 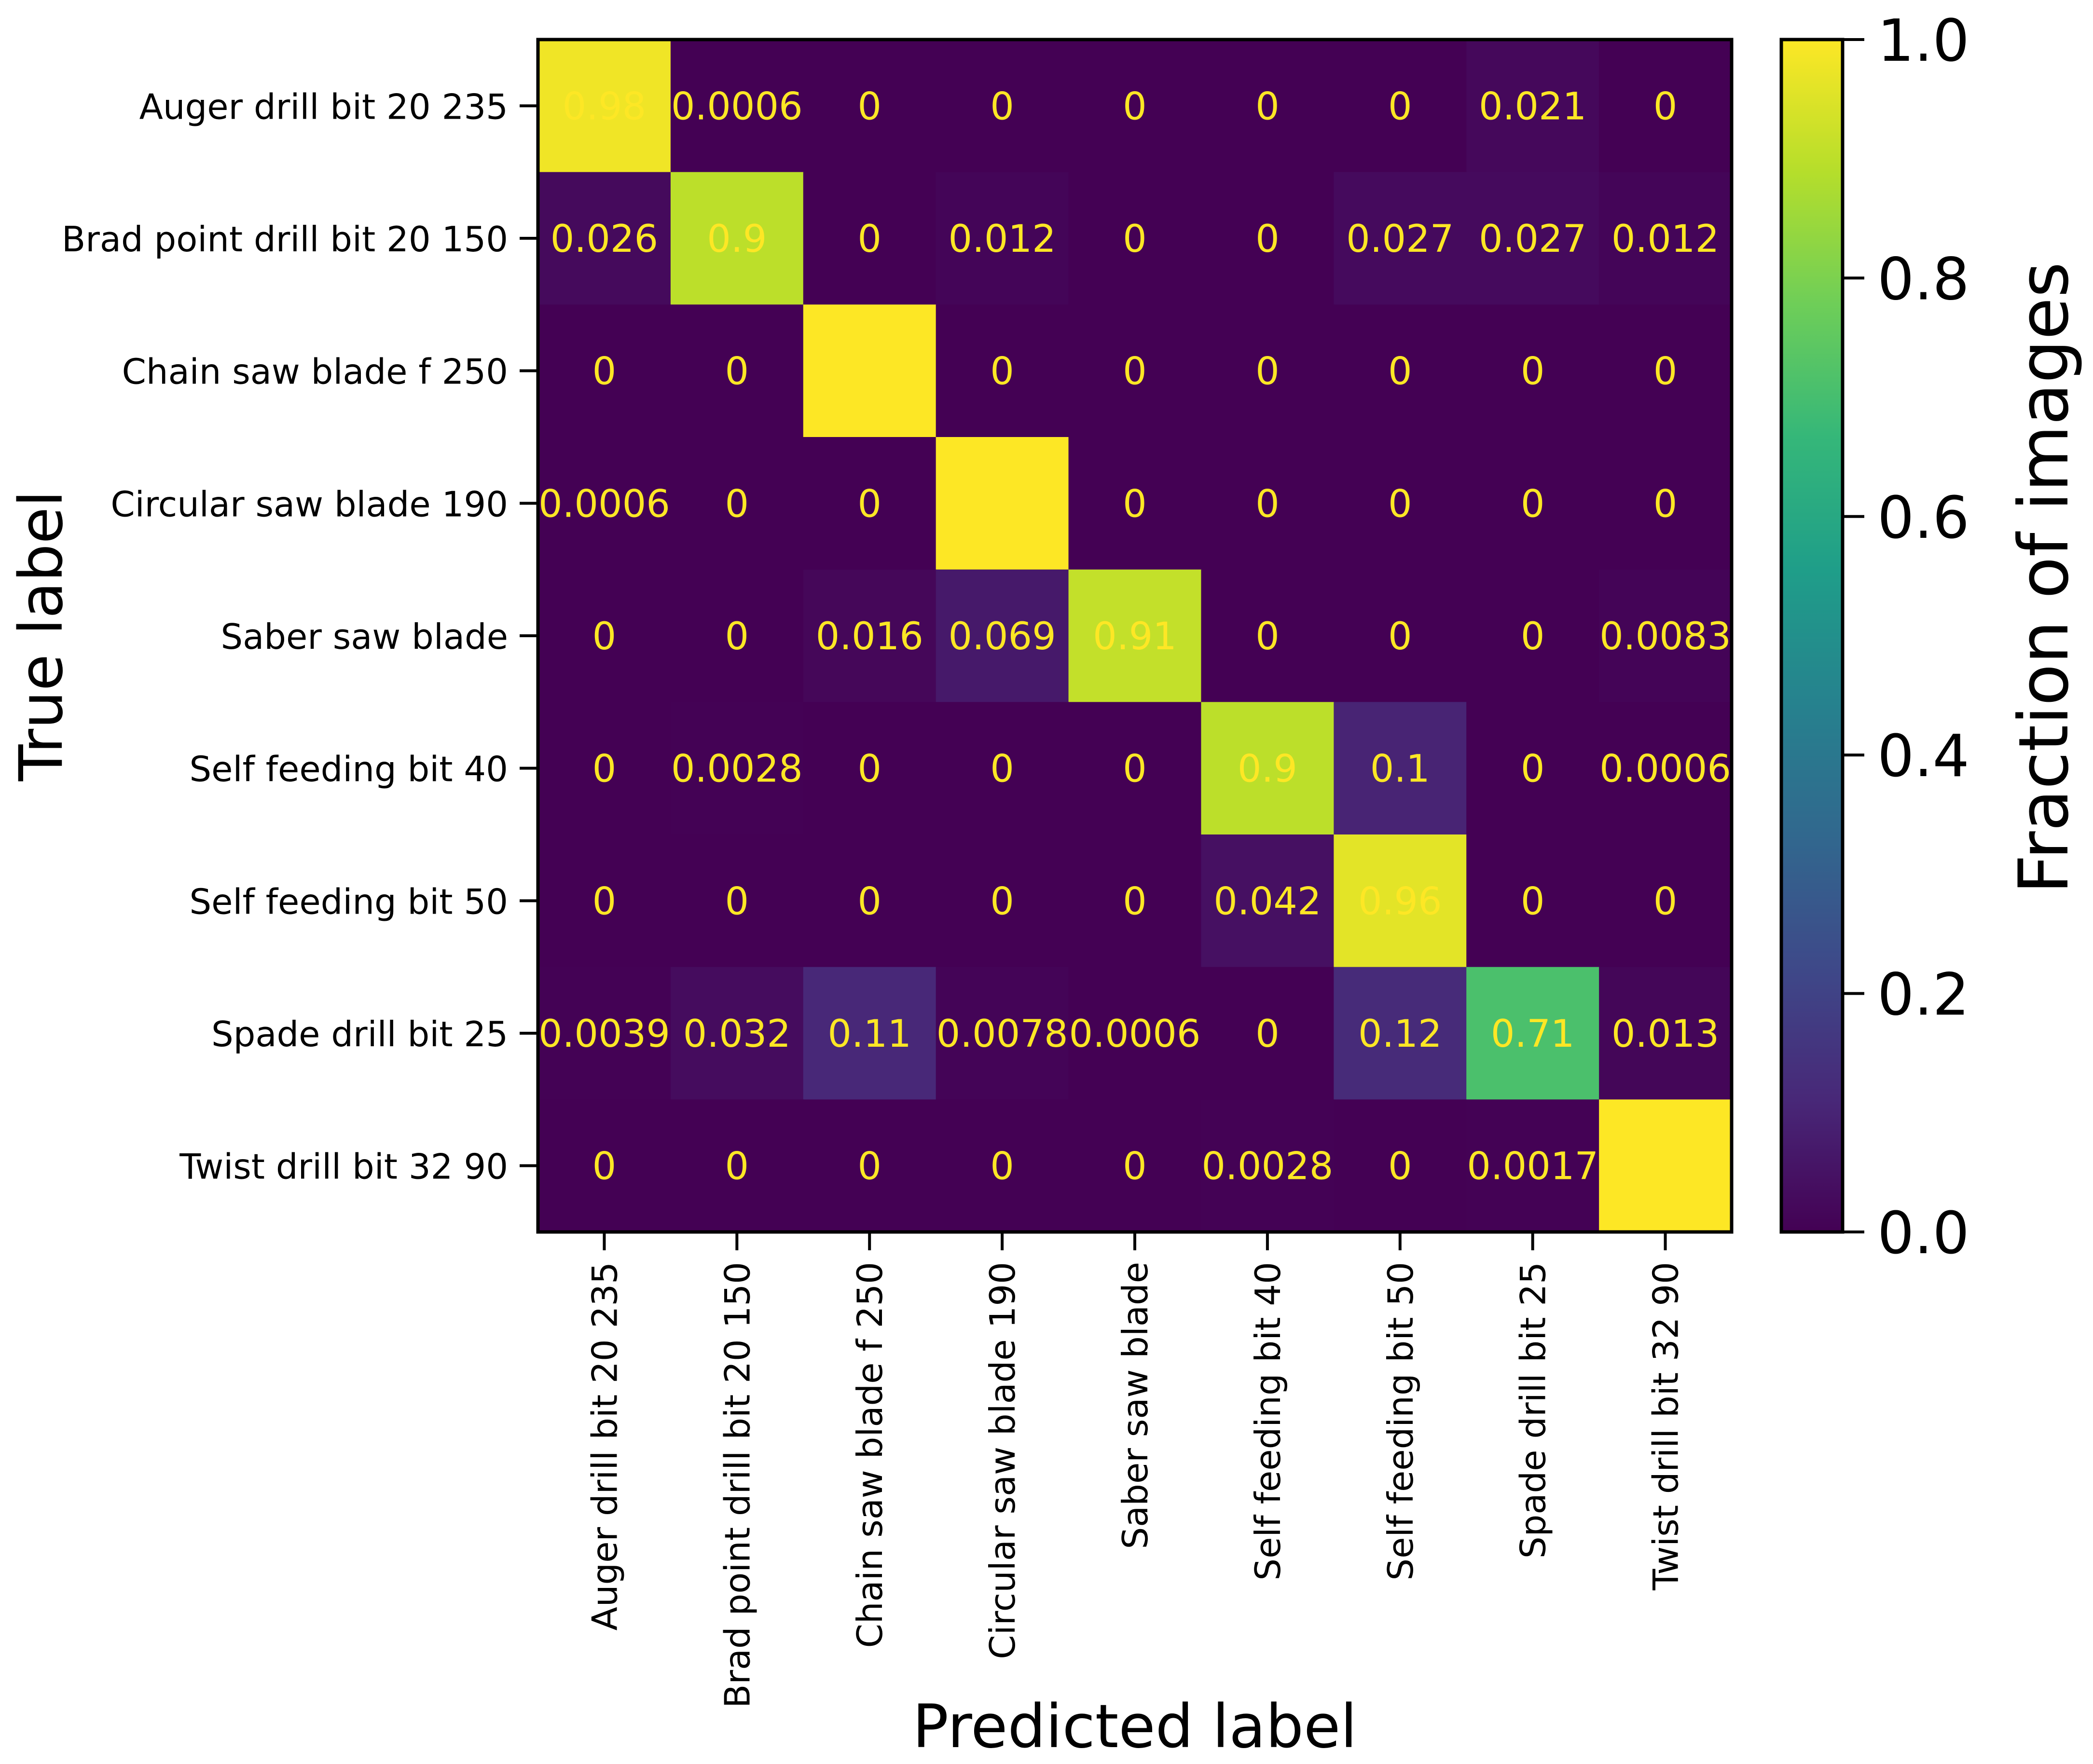 I want to click on cell-value-label: 0.012, so click(x=1665, y=239).